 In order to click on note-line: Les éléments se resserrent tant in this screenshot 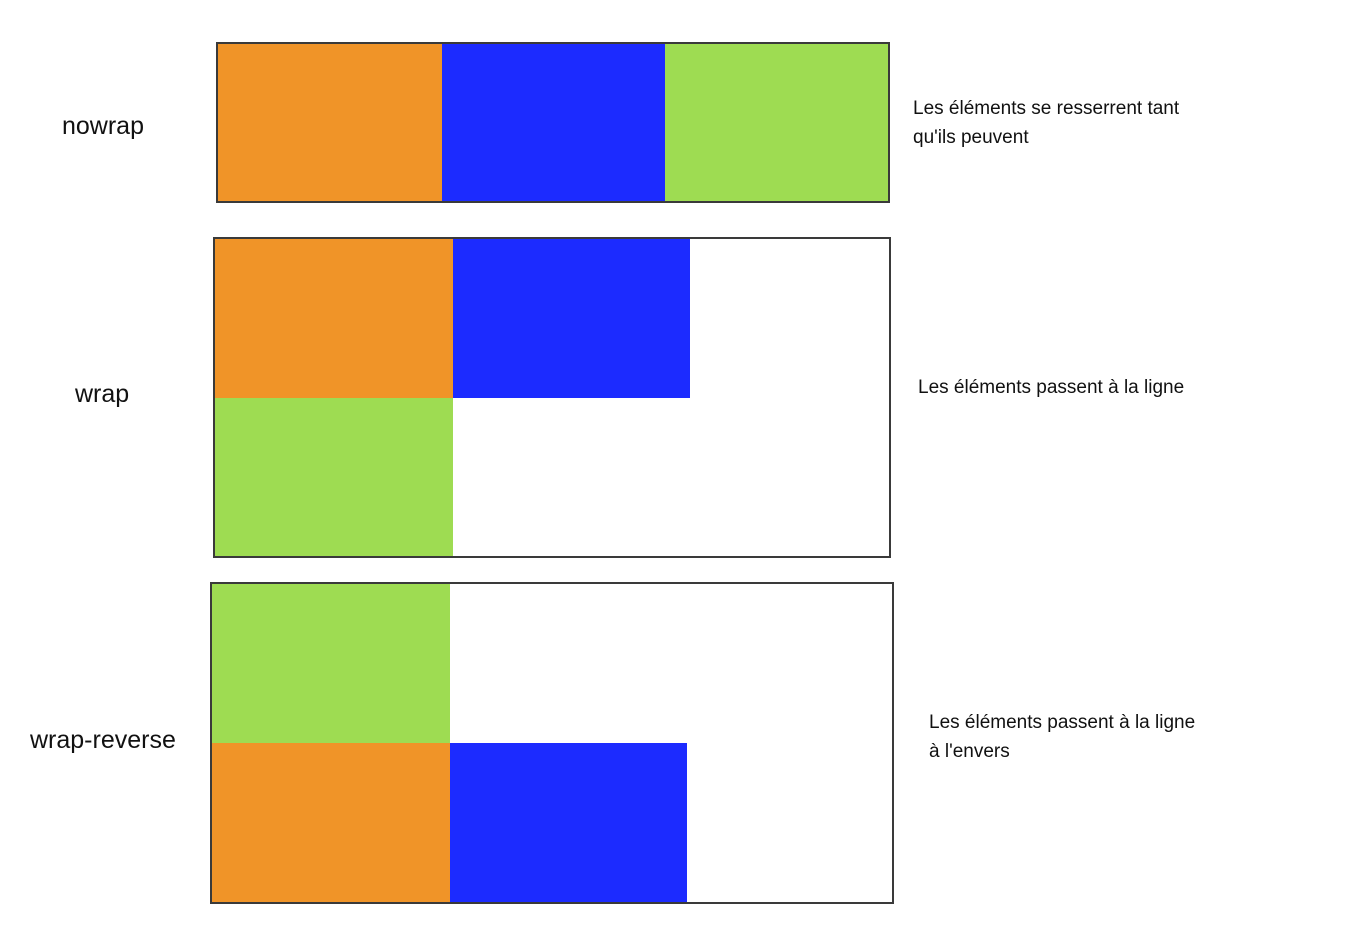, I will do `click(1046, 108)`.